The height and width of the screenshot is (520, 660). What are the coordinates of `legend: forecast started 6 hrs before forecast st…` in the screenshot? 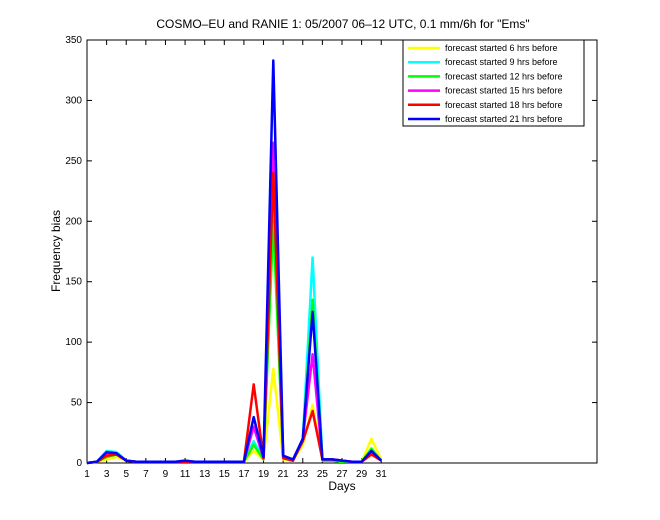 It's located at (493, 83).